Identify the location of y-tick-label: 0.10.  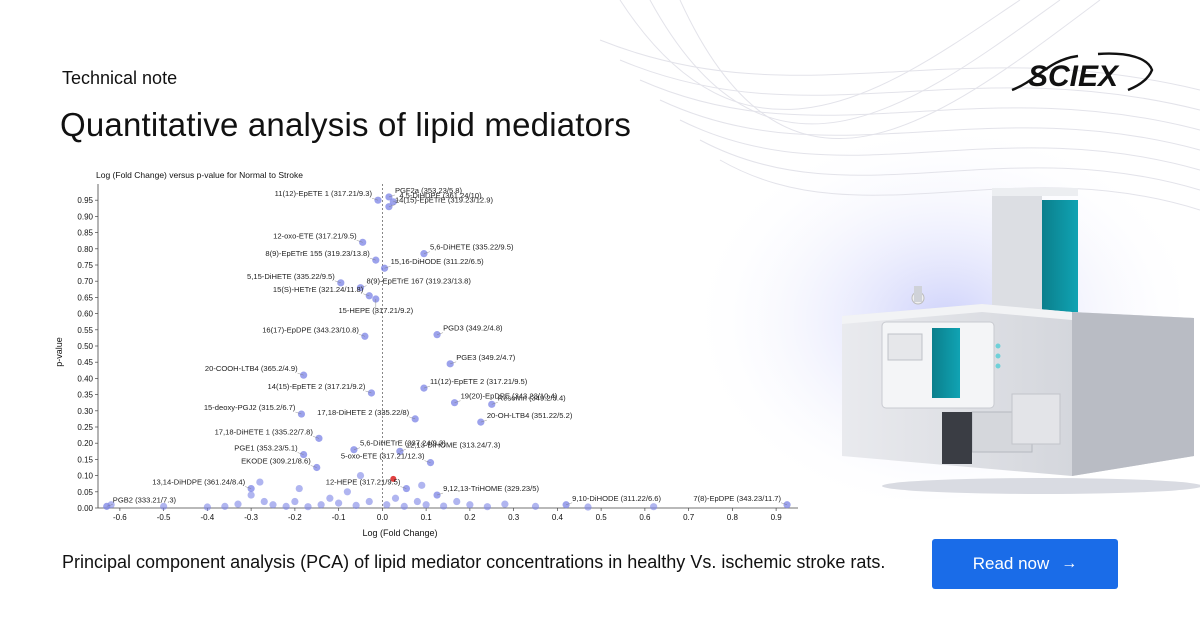
(85, 476).